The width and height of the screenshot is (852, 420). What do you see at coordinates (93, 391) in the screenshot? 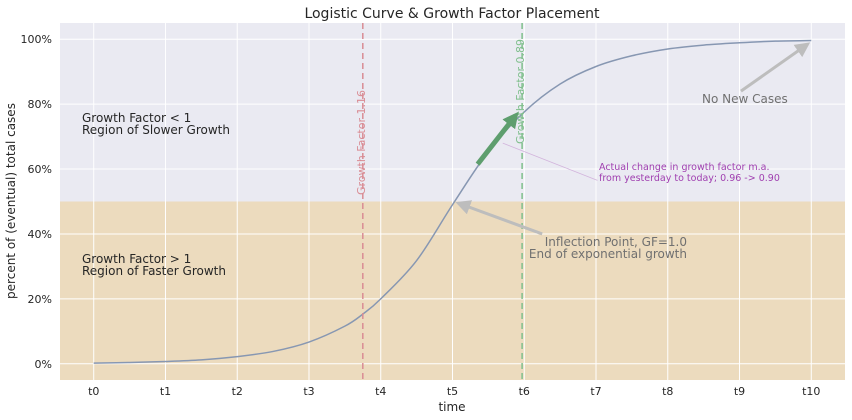
I see `x-tick-label: t0` at bounding box center [93, 391].